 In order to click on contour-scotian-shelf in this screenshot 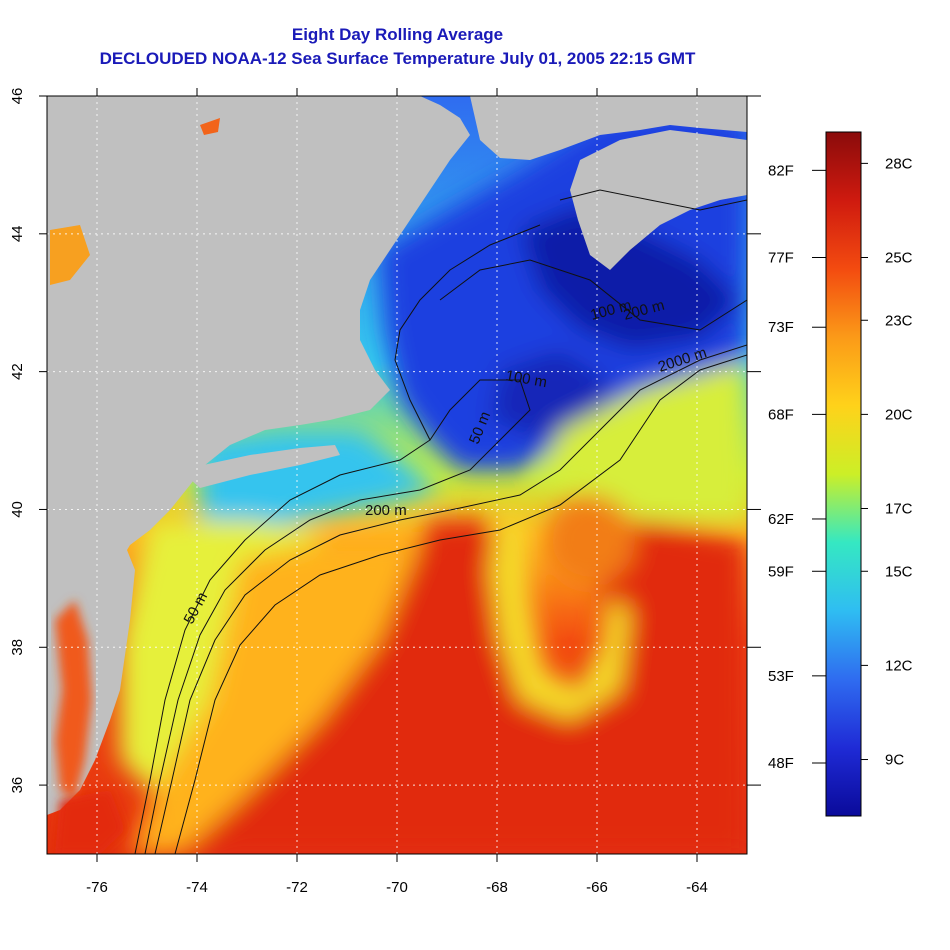, I will do `click(653, 200)`.